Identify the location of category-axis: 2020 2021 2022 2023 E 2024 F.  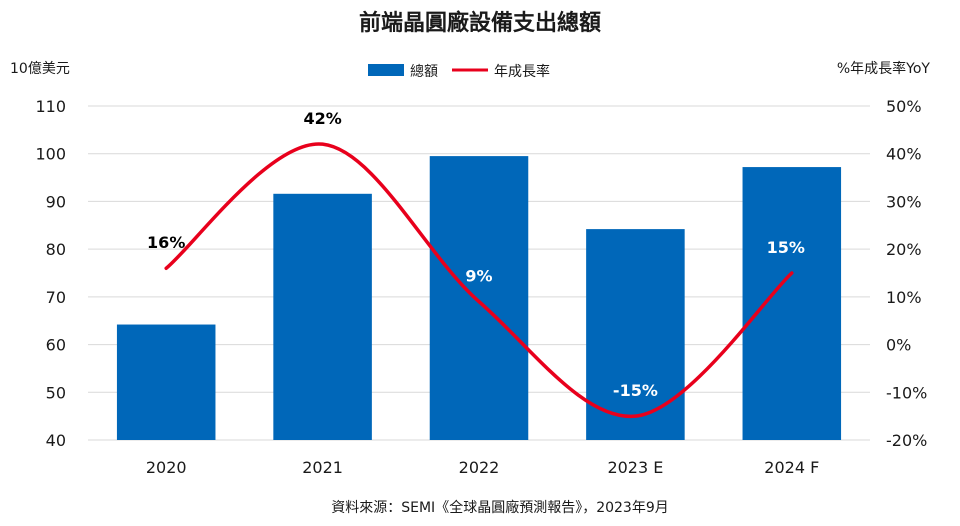
(482, 467).